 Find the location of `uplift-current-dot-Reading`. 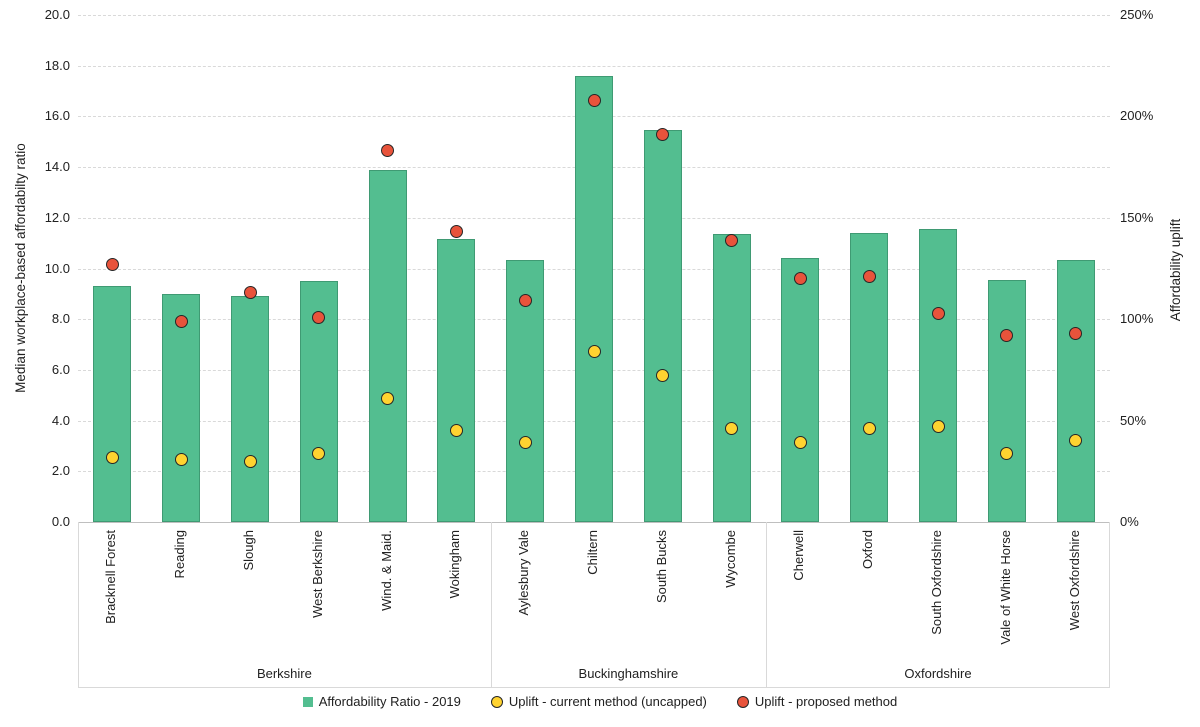

uplift-current-dot-Reading is located at coordinates (181, 459).